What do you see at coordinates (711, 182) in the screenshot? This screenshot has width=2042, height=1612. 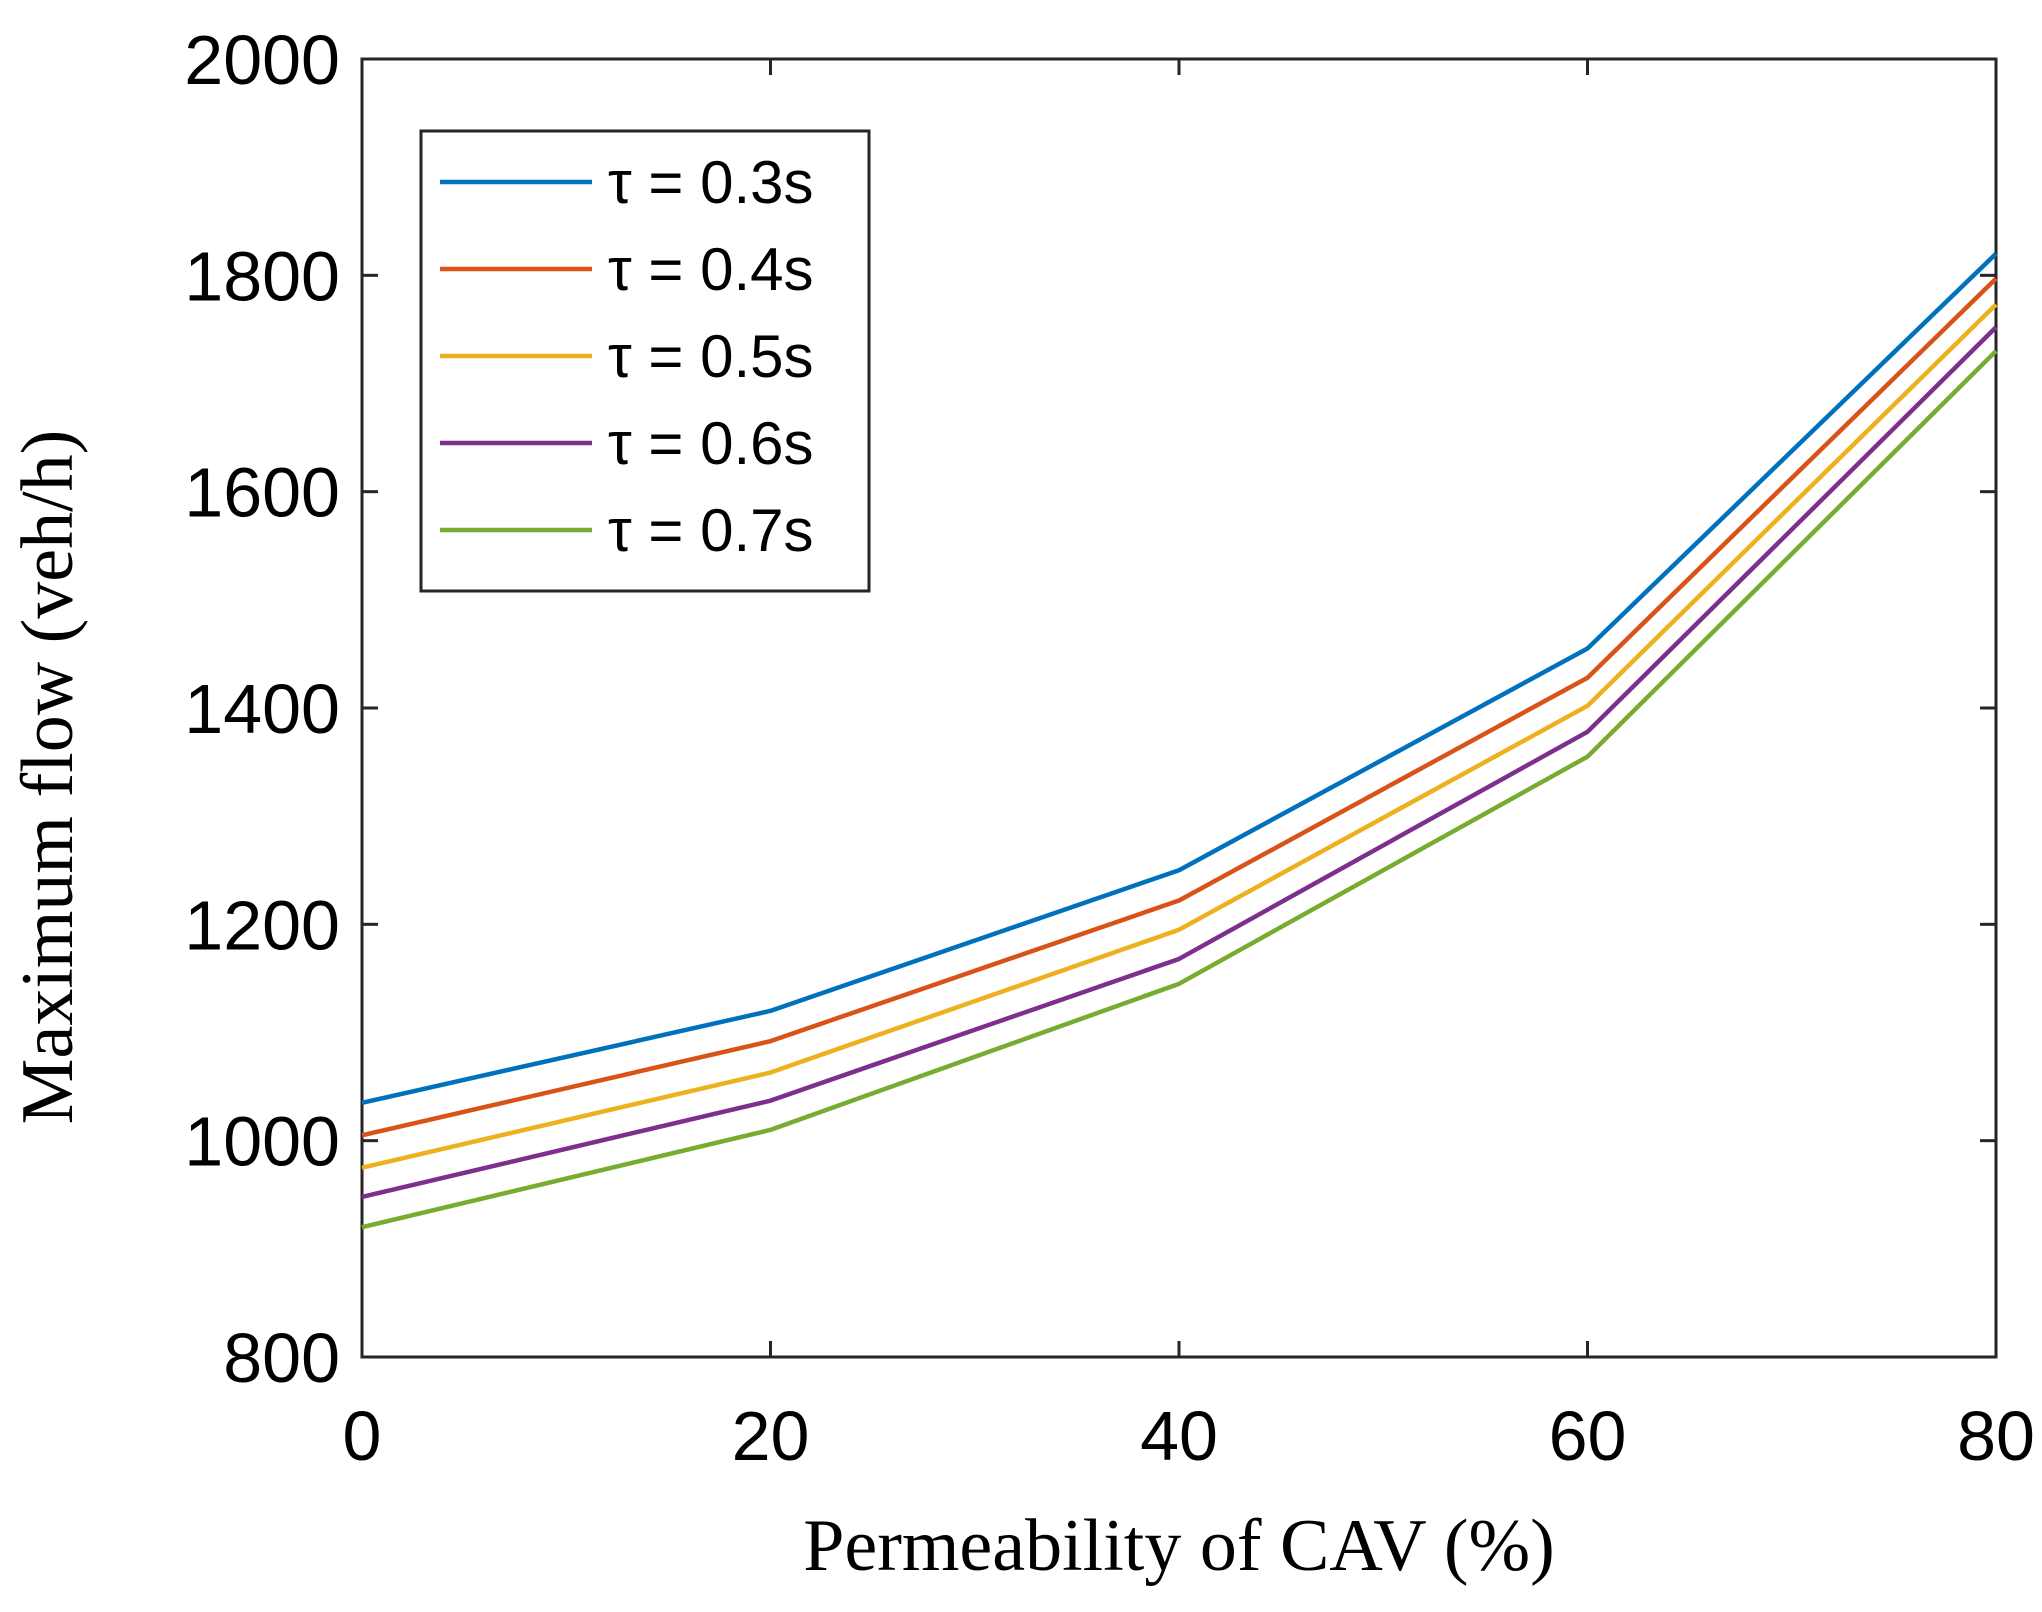 I see `legend-label-1: τ = 0.3s` at bounding box center [711, 182].